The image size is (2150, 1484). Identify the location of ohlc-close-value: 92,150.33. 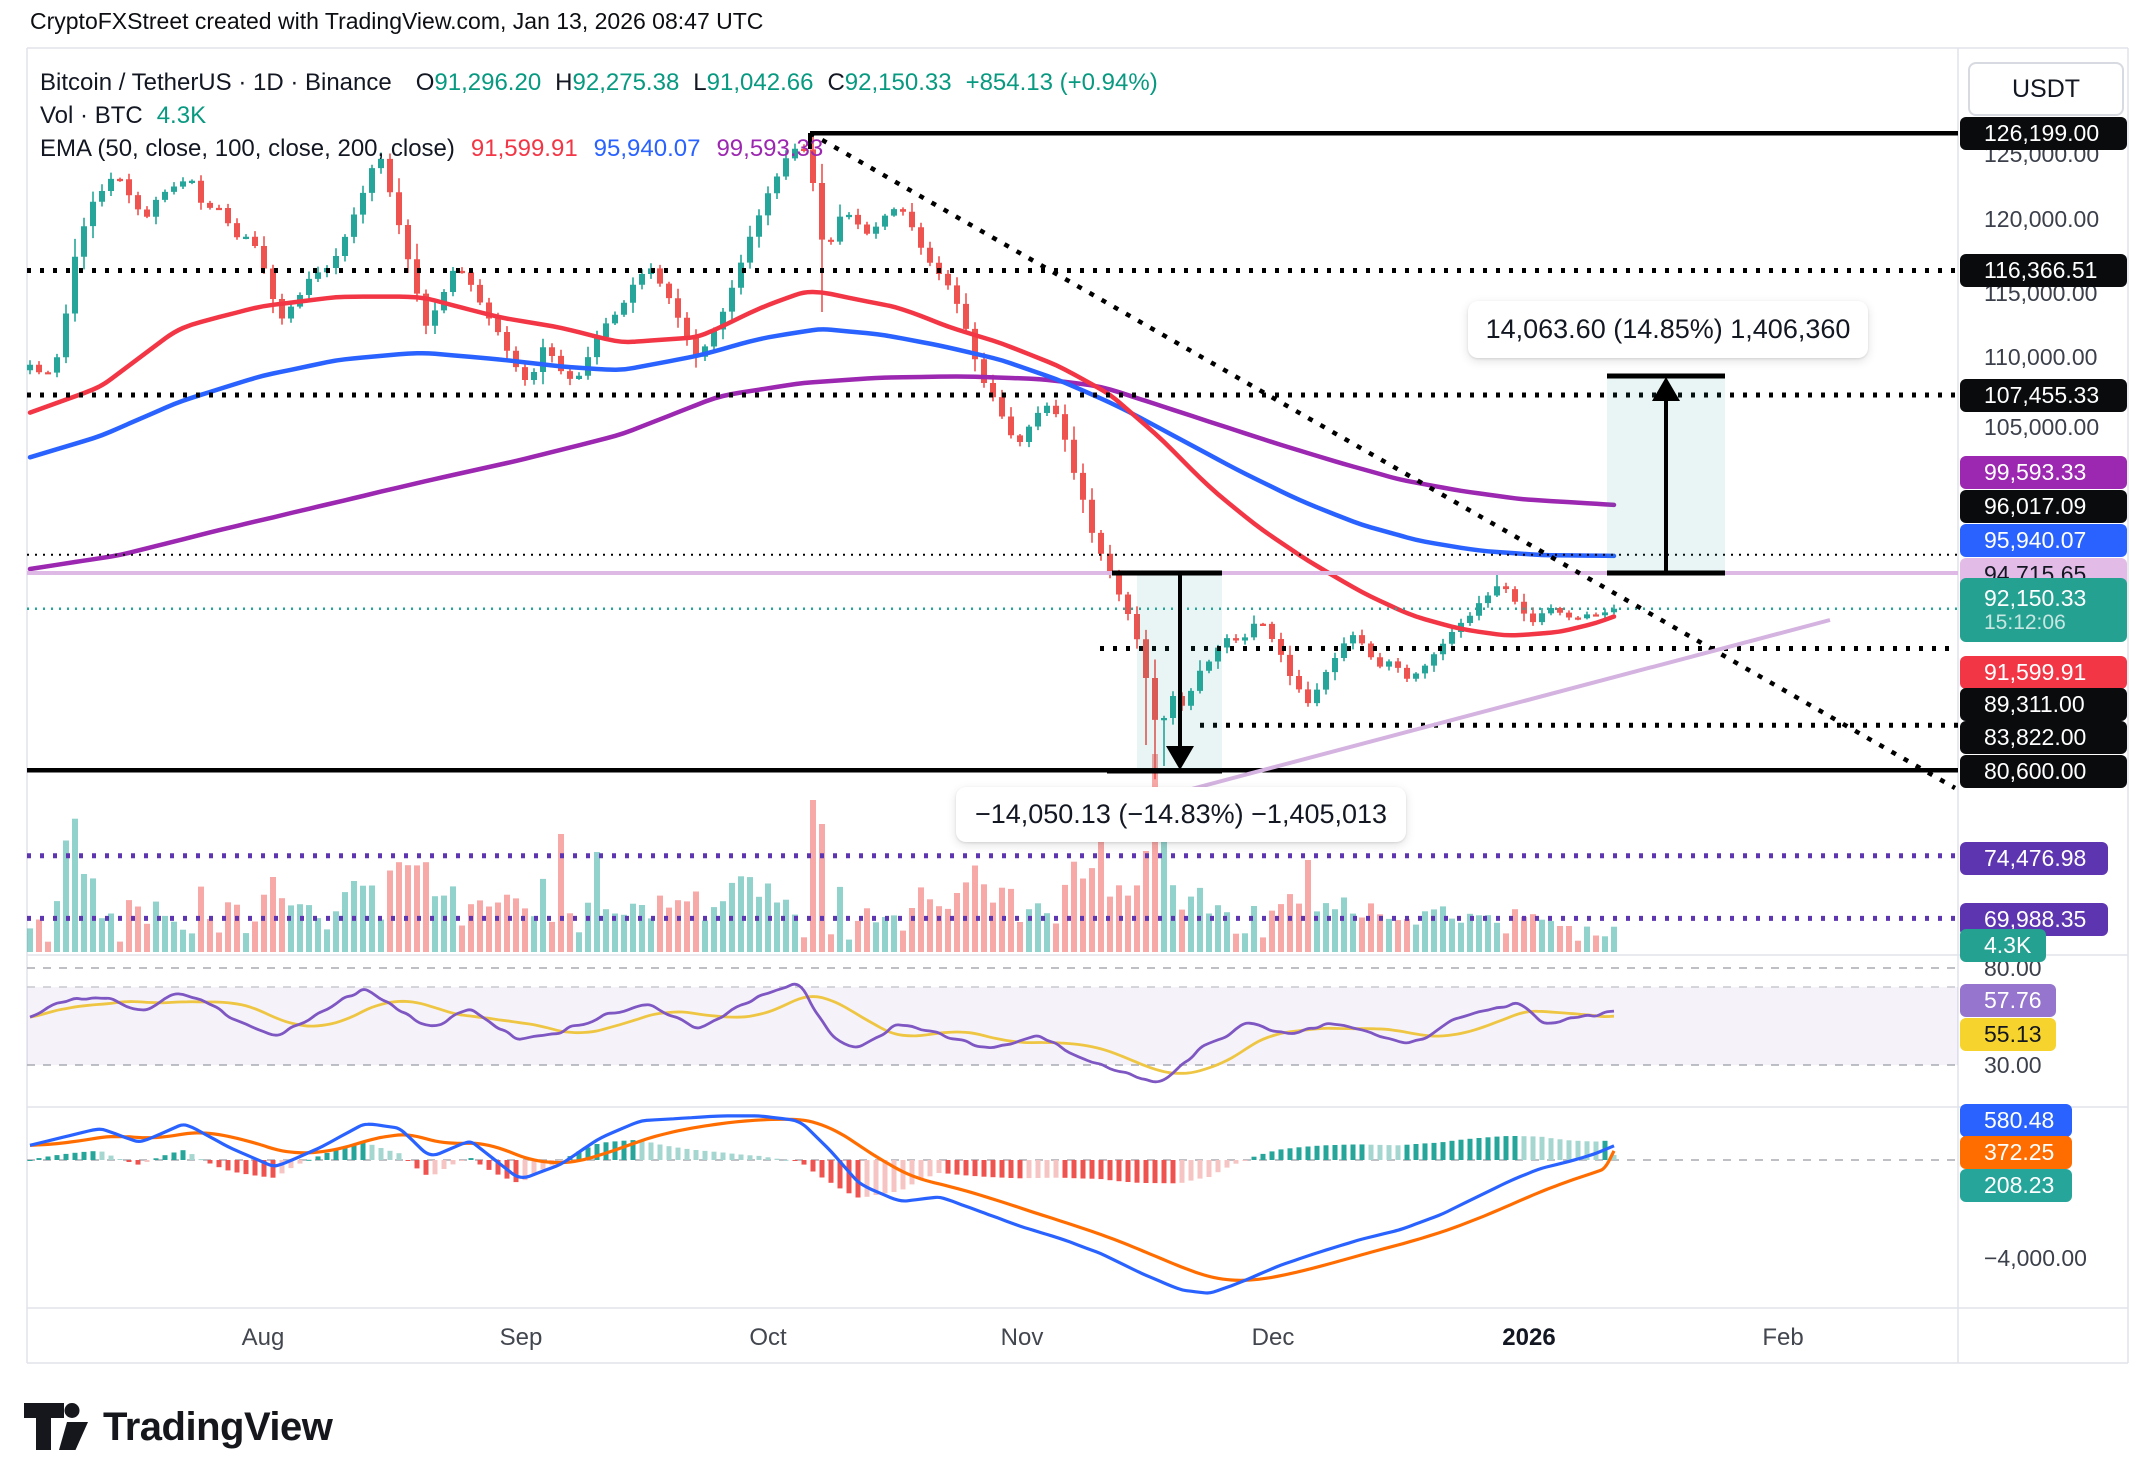
(898, 82).